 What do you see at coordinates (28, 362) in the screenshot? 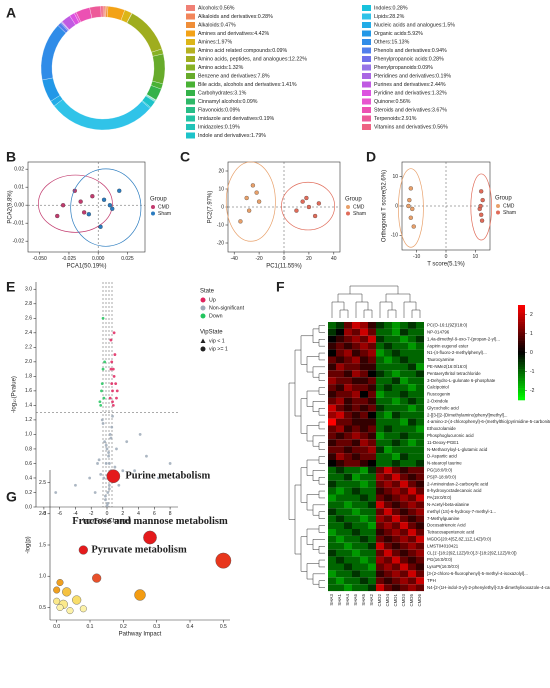
I see `y-tick-label: 2.0` at bounding box center [28, 362].